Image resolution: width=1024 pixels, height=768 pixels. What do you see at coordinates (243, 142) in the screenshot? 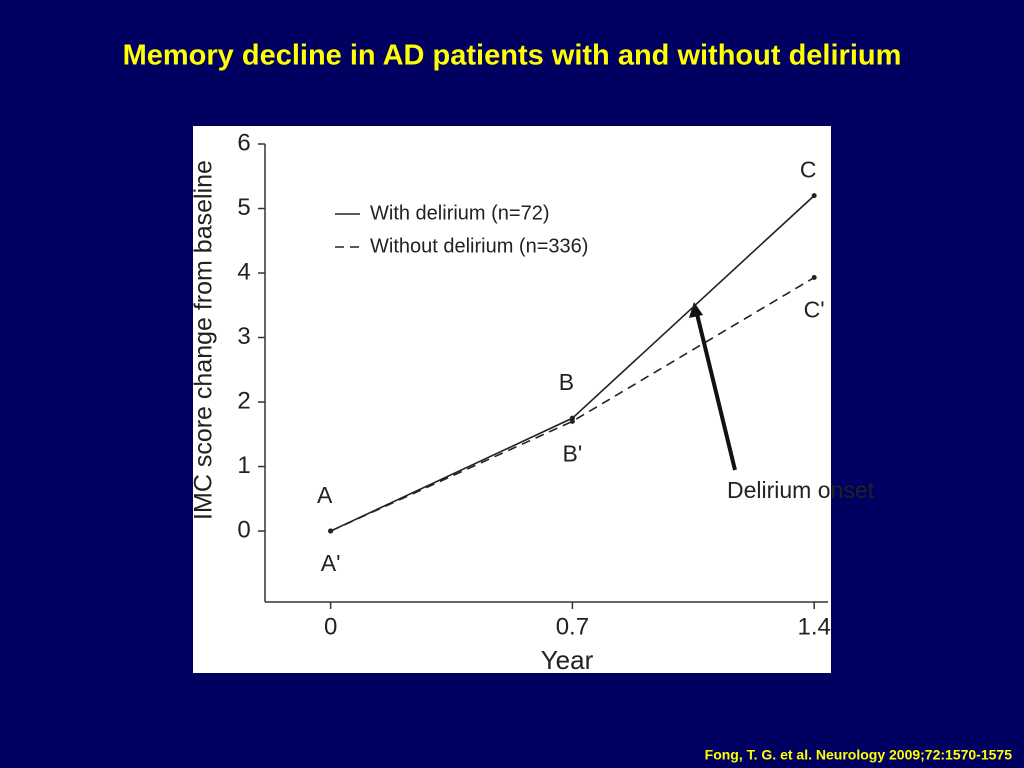
I see `y-tick-label: 6` at bounding box center [243, 142].